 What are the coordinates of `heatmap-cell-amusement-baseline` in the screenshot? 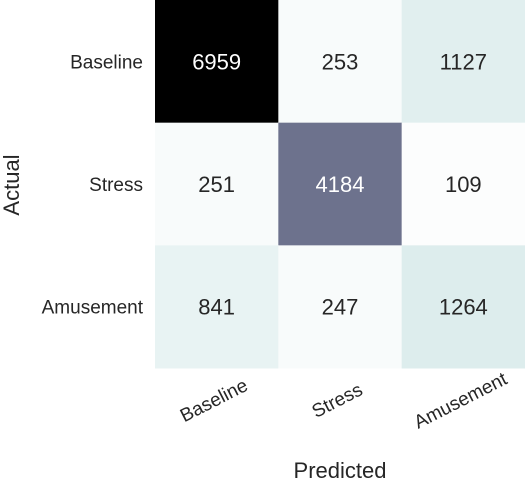 It's located at (217, 307).